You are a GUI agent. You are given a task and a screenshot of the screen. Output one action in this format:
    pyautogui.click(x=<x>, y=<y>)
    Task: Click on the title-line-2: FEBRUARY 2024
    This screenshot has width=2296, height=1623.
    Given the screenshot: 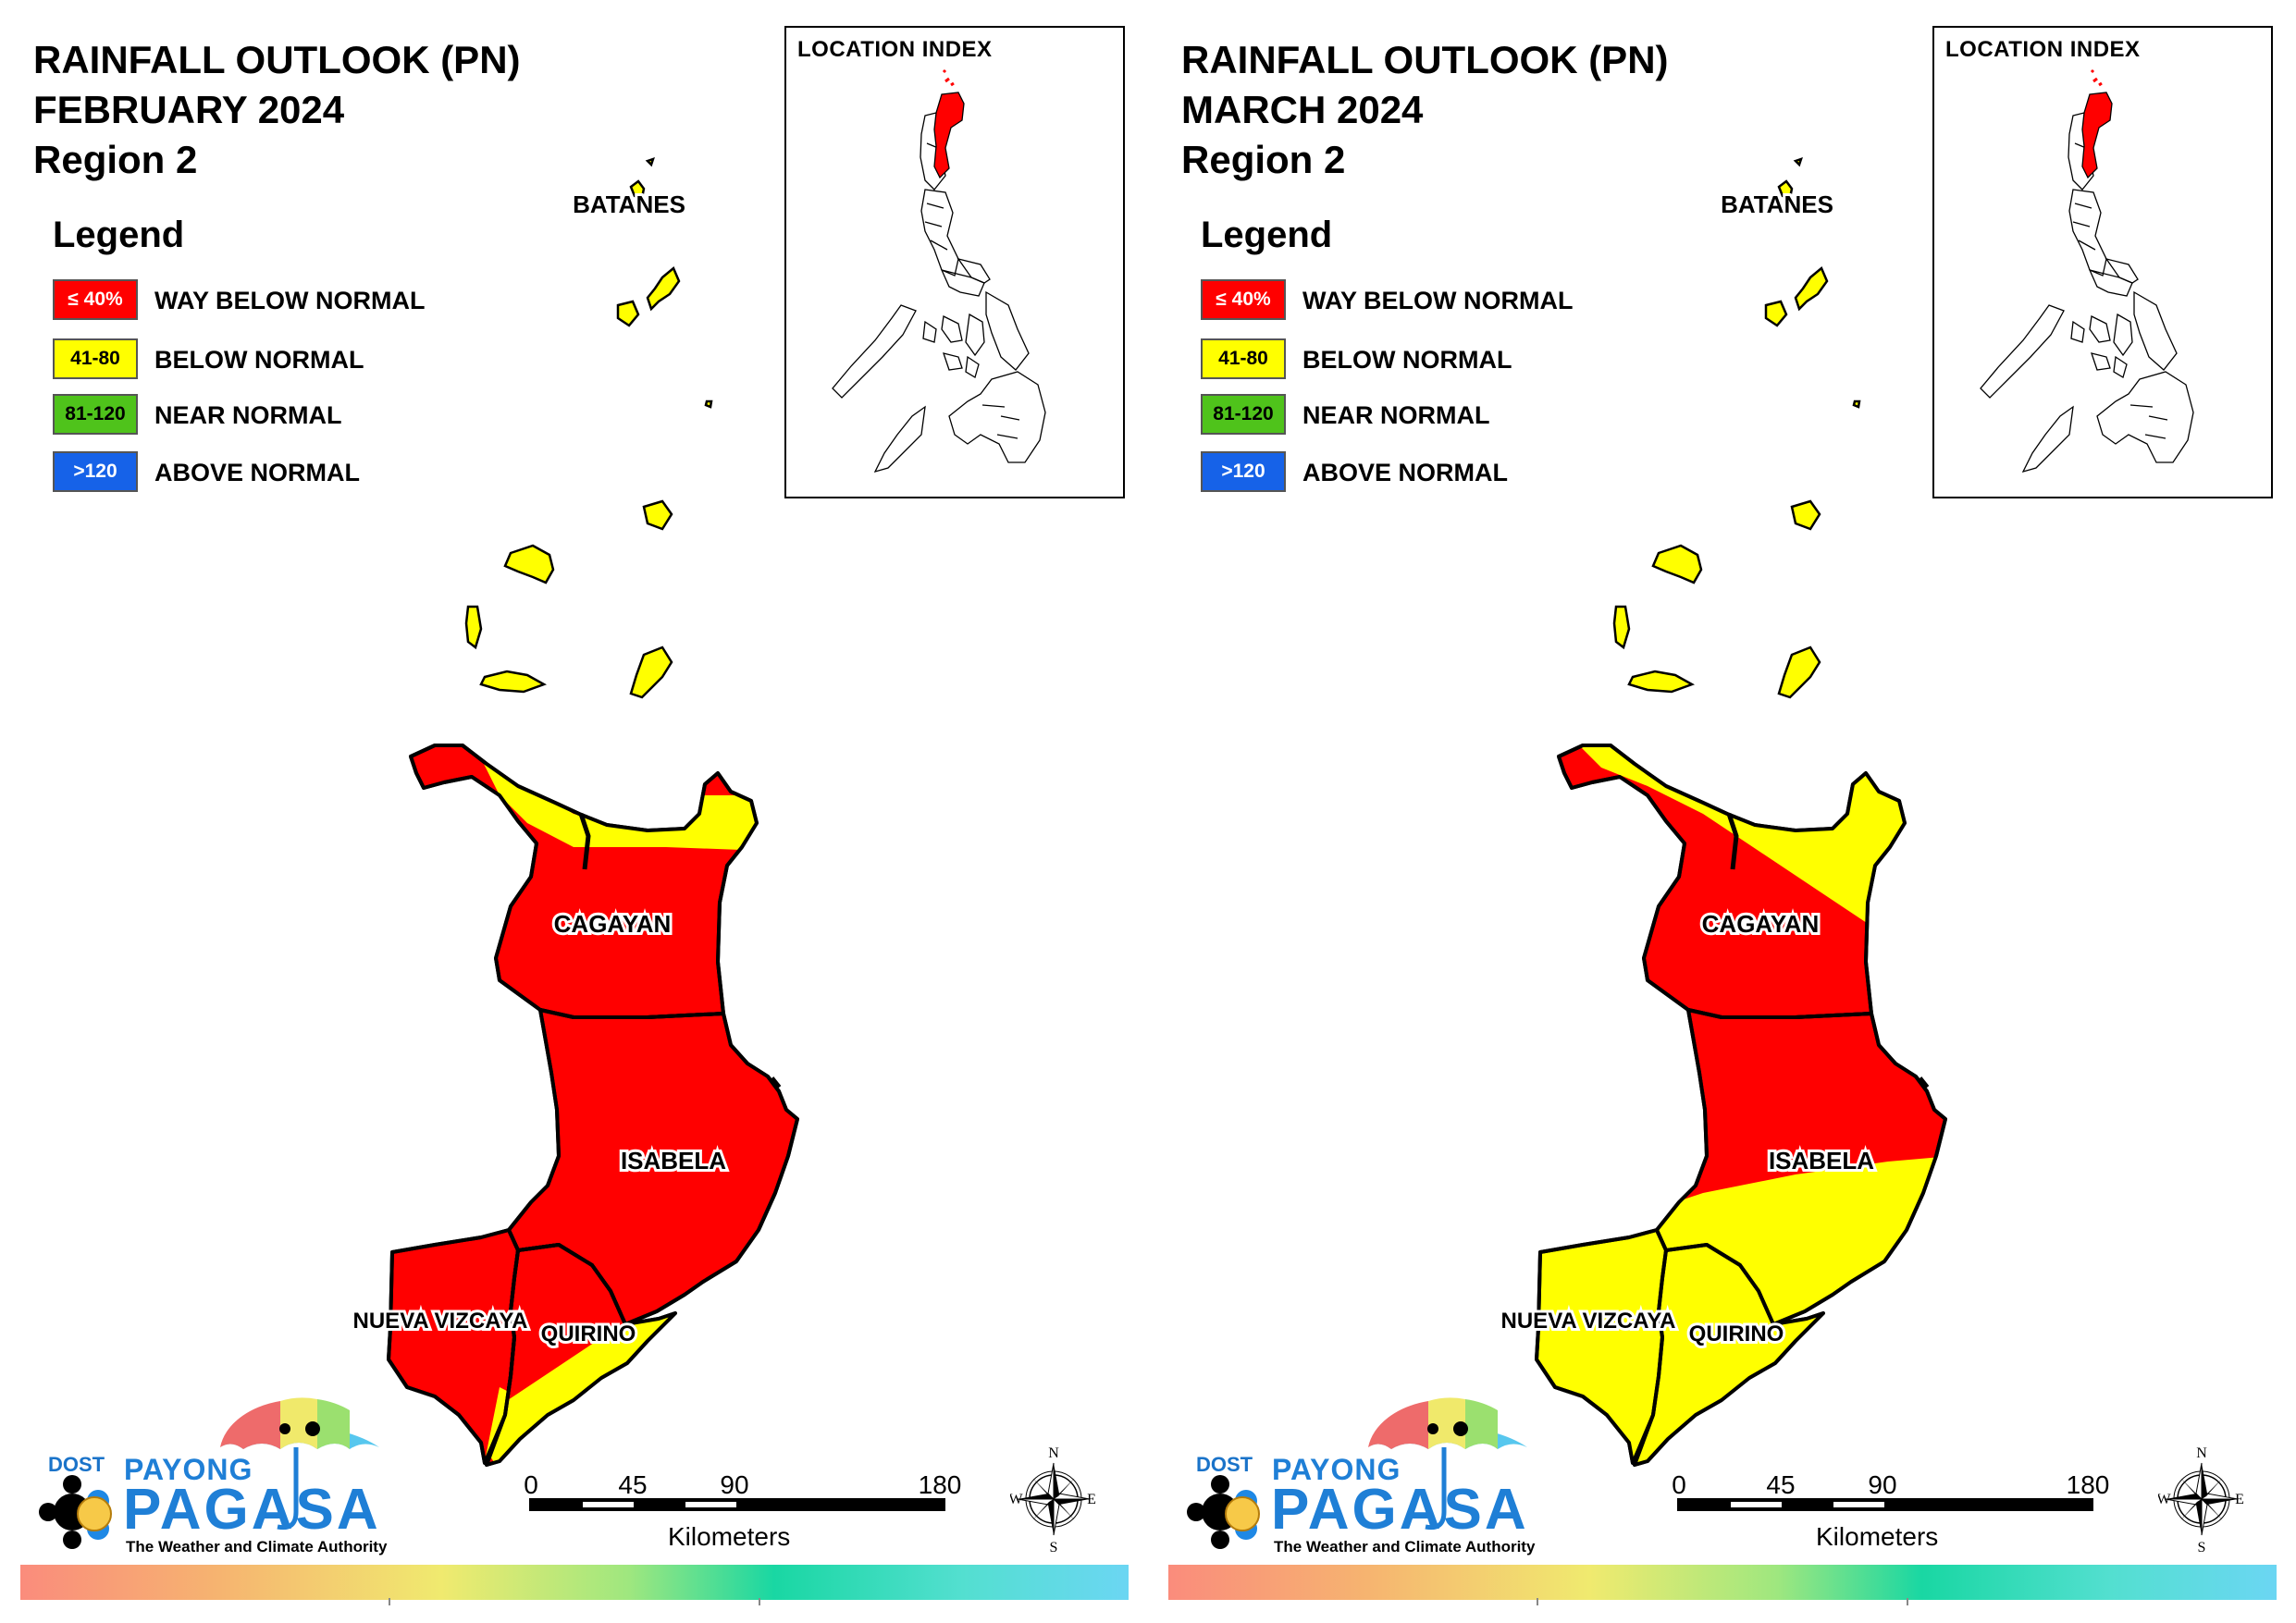 What is the action you would take?
    pyautogui.click(x=189, y=109)
    